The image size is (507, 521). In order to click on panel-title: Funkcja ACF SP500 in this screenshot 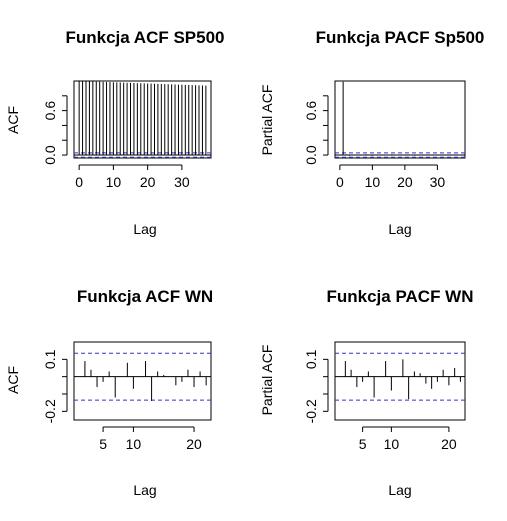, I will do `click(144, 37)`.